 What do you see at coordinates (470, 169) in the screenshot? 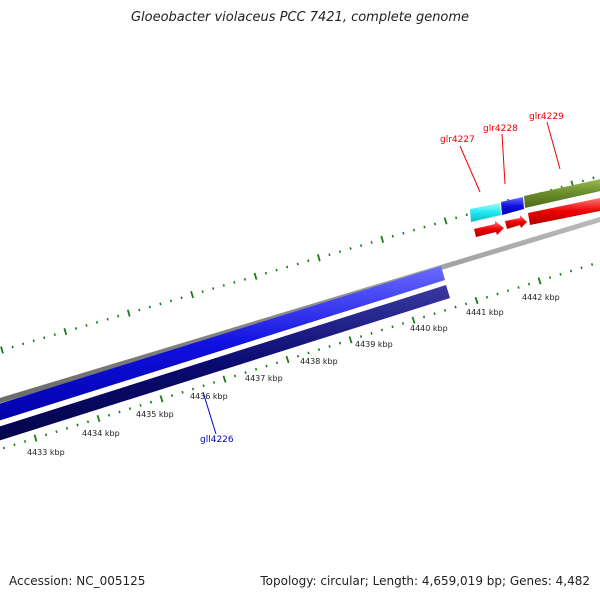
I see `label-leader-glr4227` at bounding box center [470, 169].